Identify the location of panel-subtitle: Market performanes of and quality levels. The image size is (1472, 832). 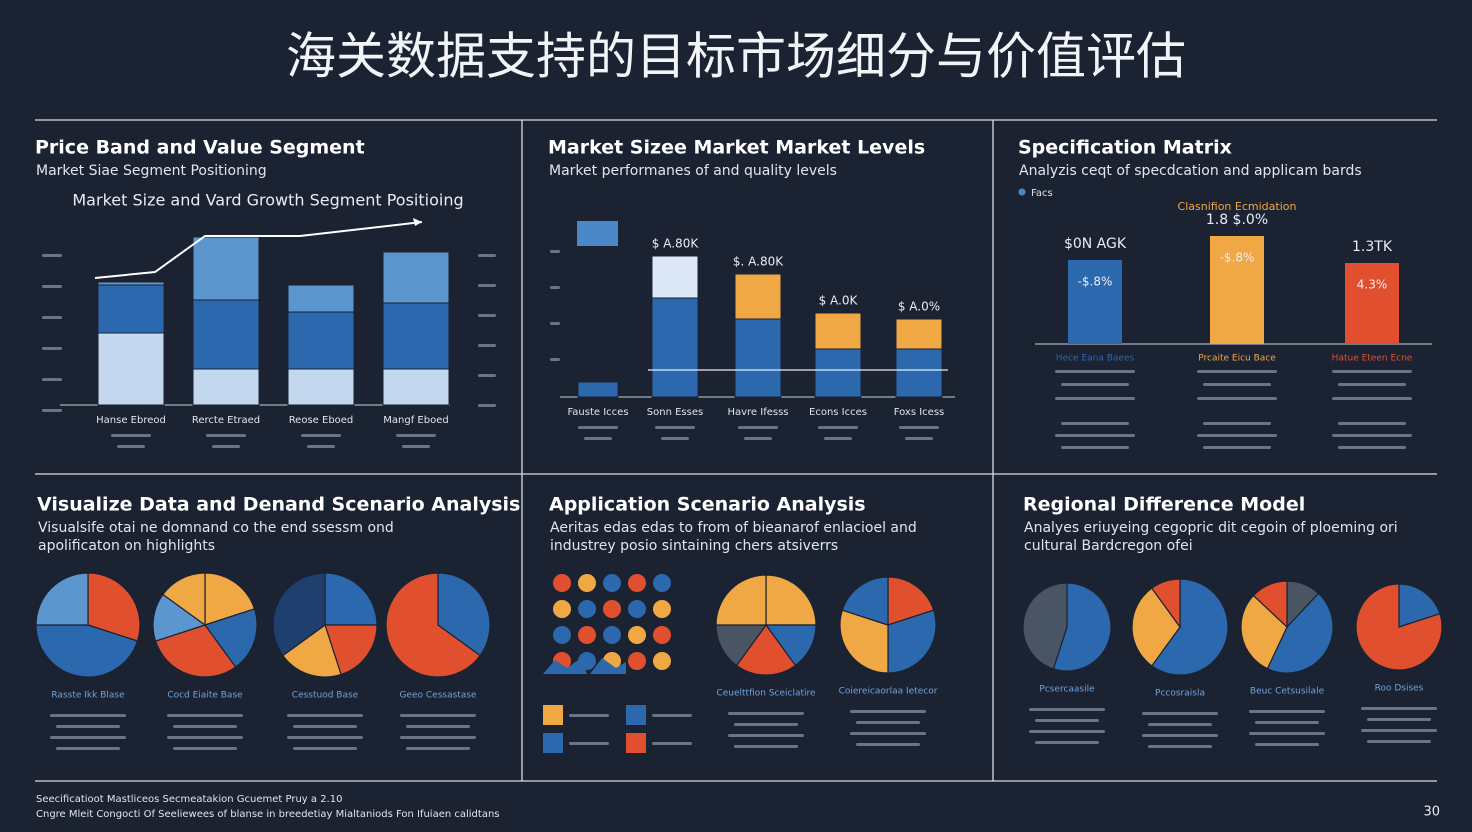
(693, 171).